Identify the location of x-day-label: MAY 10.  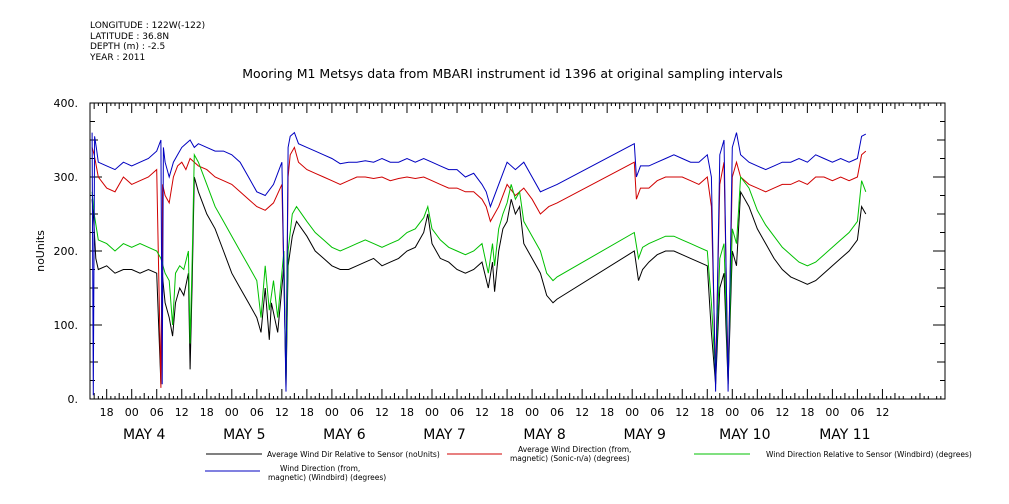
(744, 435).